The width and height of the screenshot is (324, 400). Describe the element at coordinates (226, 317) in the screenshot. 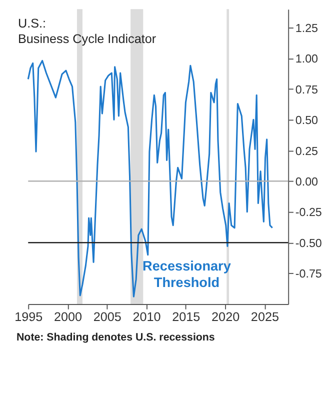

I see `x-tick-label: 2020` at that location.